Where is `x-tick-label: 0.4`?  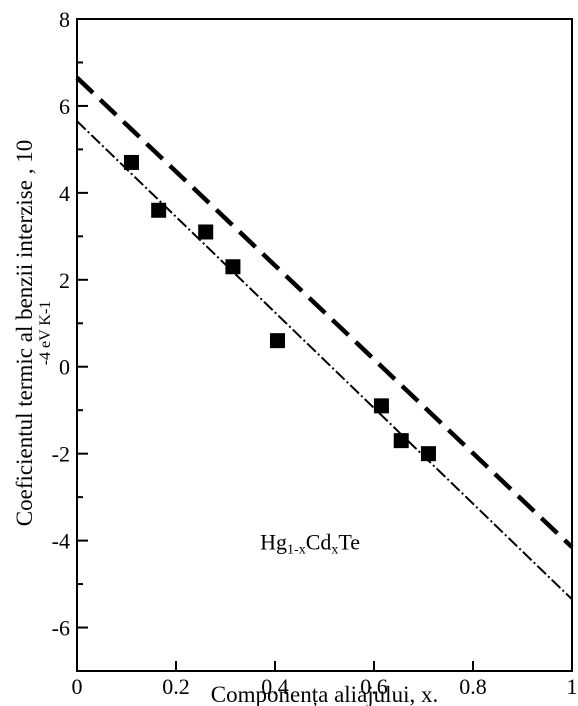 x-tick-label: 0.4 is located at coordinates (275, 686).